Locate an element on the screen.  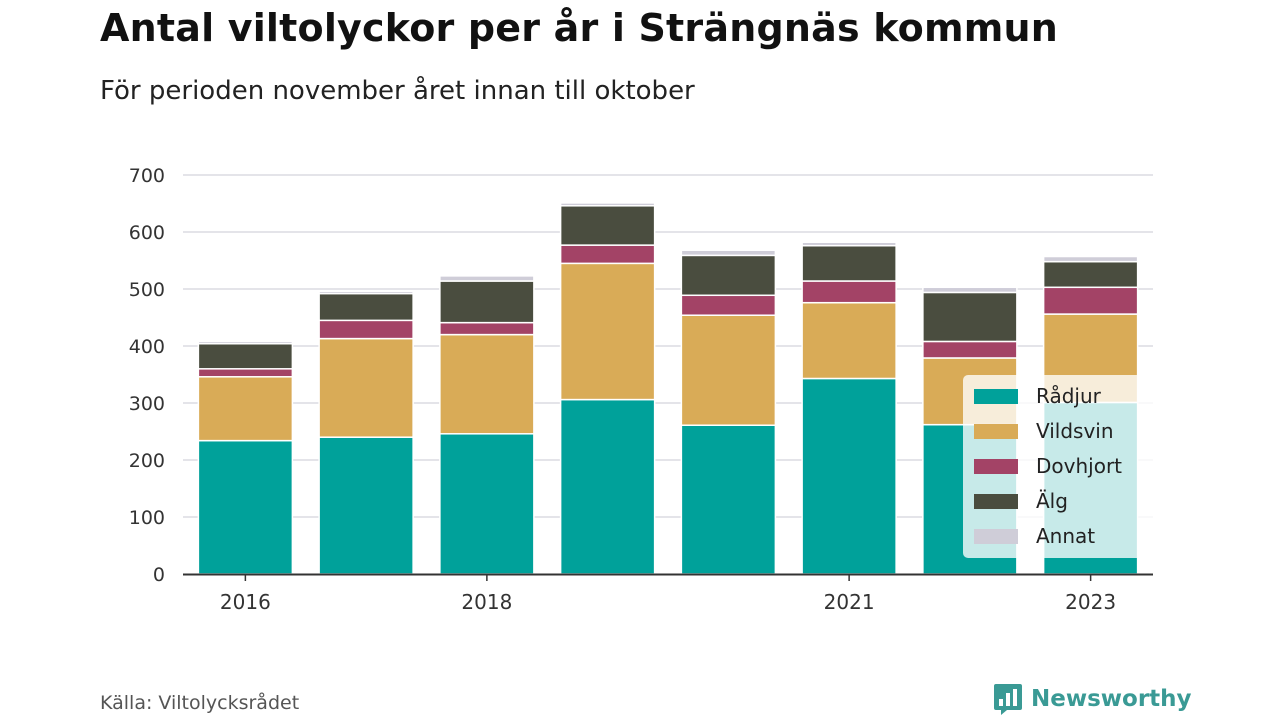
bar-segment-annat-2022 is located at coordinates (970, 290).